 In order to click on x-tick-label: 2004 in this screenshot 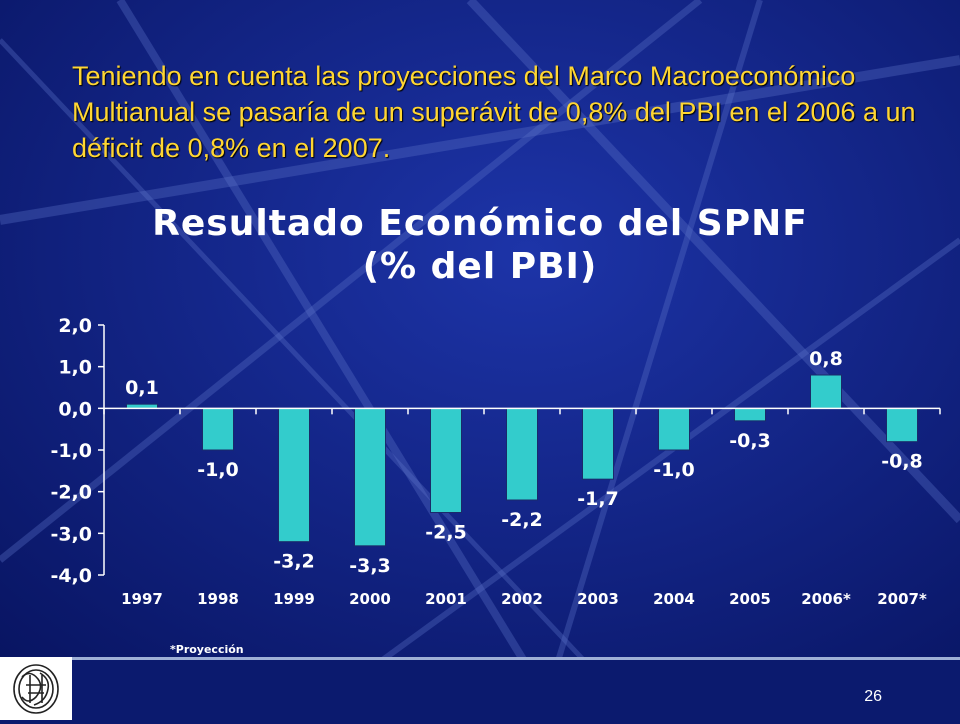, I will do `click(674, 599)`.